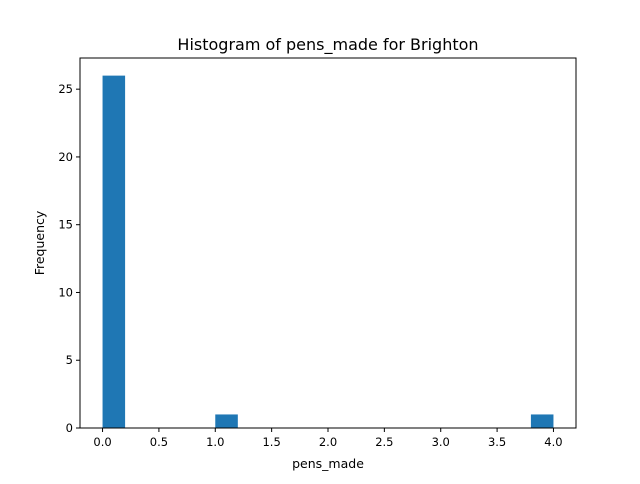 Image resolution: width=640 pixels, height=484 pixels. Describe the element at coordinates (441, 442) in the screenshot. I see `x-tick-label: 3.0` at that location.